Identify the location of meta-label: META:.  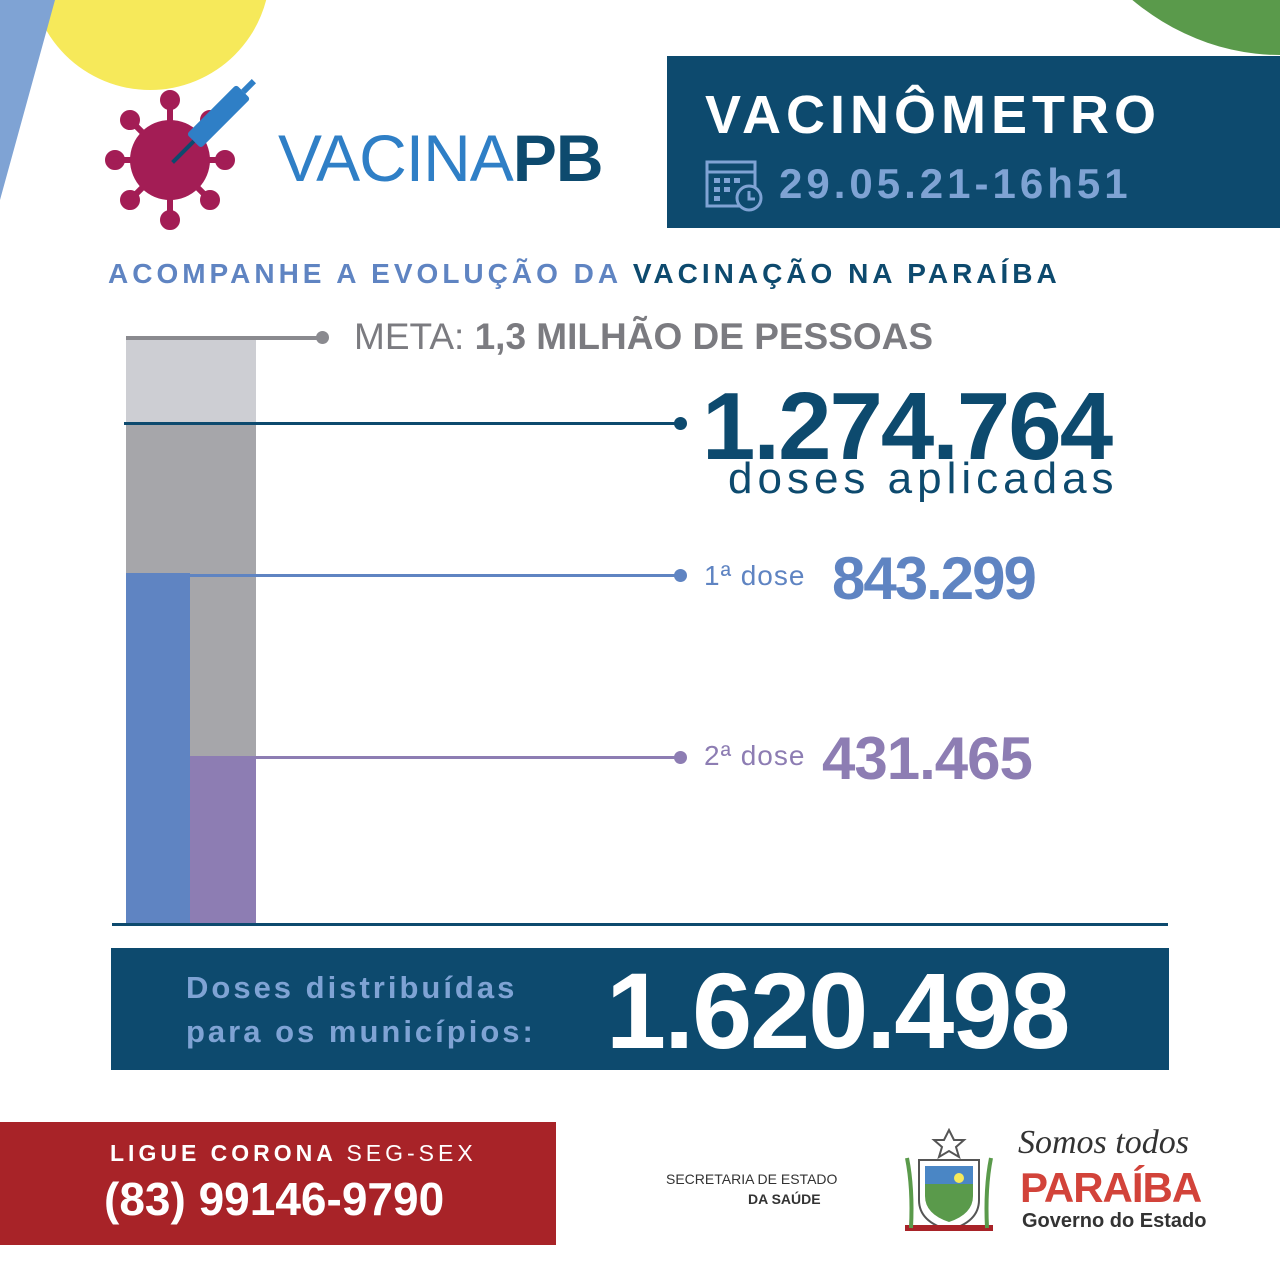
(414, 336).